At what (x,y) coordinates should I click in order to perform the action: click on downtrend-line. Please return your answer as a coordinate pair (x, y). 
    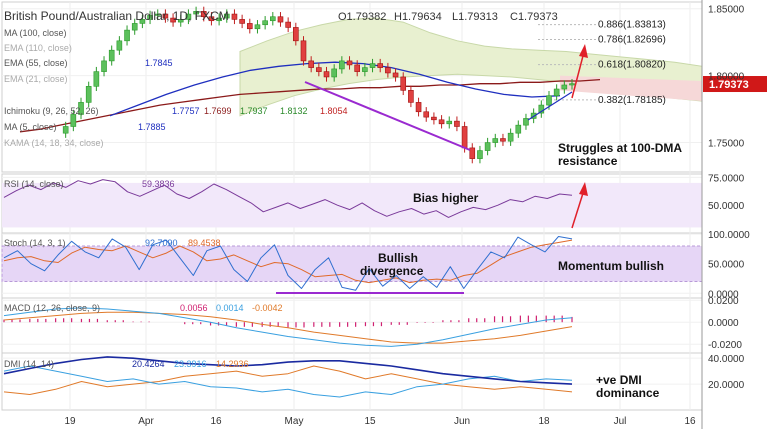
    Looking at the image, I should click on (387, 116).